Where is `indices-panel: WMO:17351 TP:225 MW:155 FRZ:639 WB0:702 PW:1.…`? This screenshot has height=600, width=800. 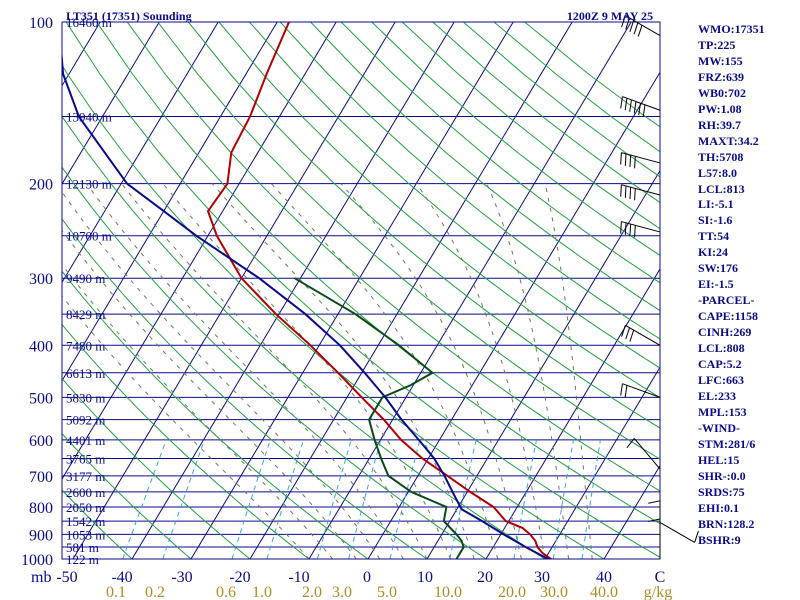 indices-panel: WMO:17351 TP:225 MW:155 FRZ:639 WB0:702 PW:1.… is located at coordinates (748, 285).